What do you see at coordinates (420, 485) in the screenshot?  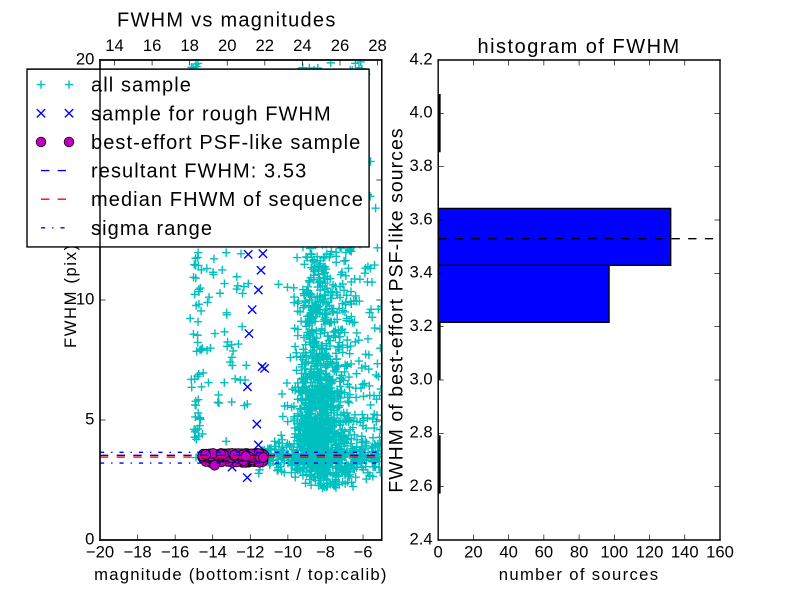 I see `svg-text: 2.6` at bounding box center [420, 485].